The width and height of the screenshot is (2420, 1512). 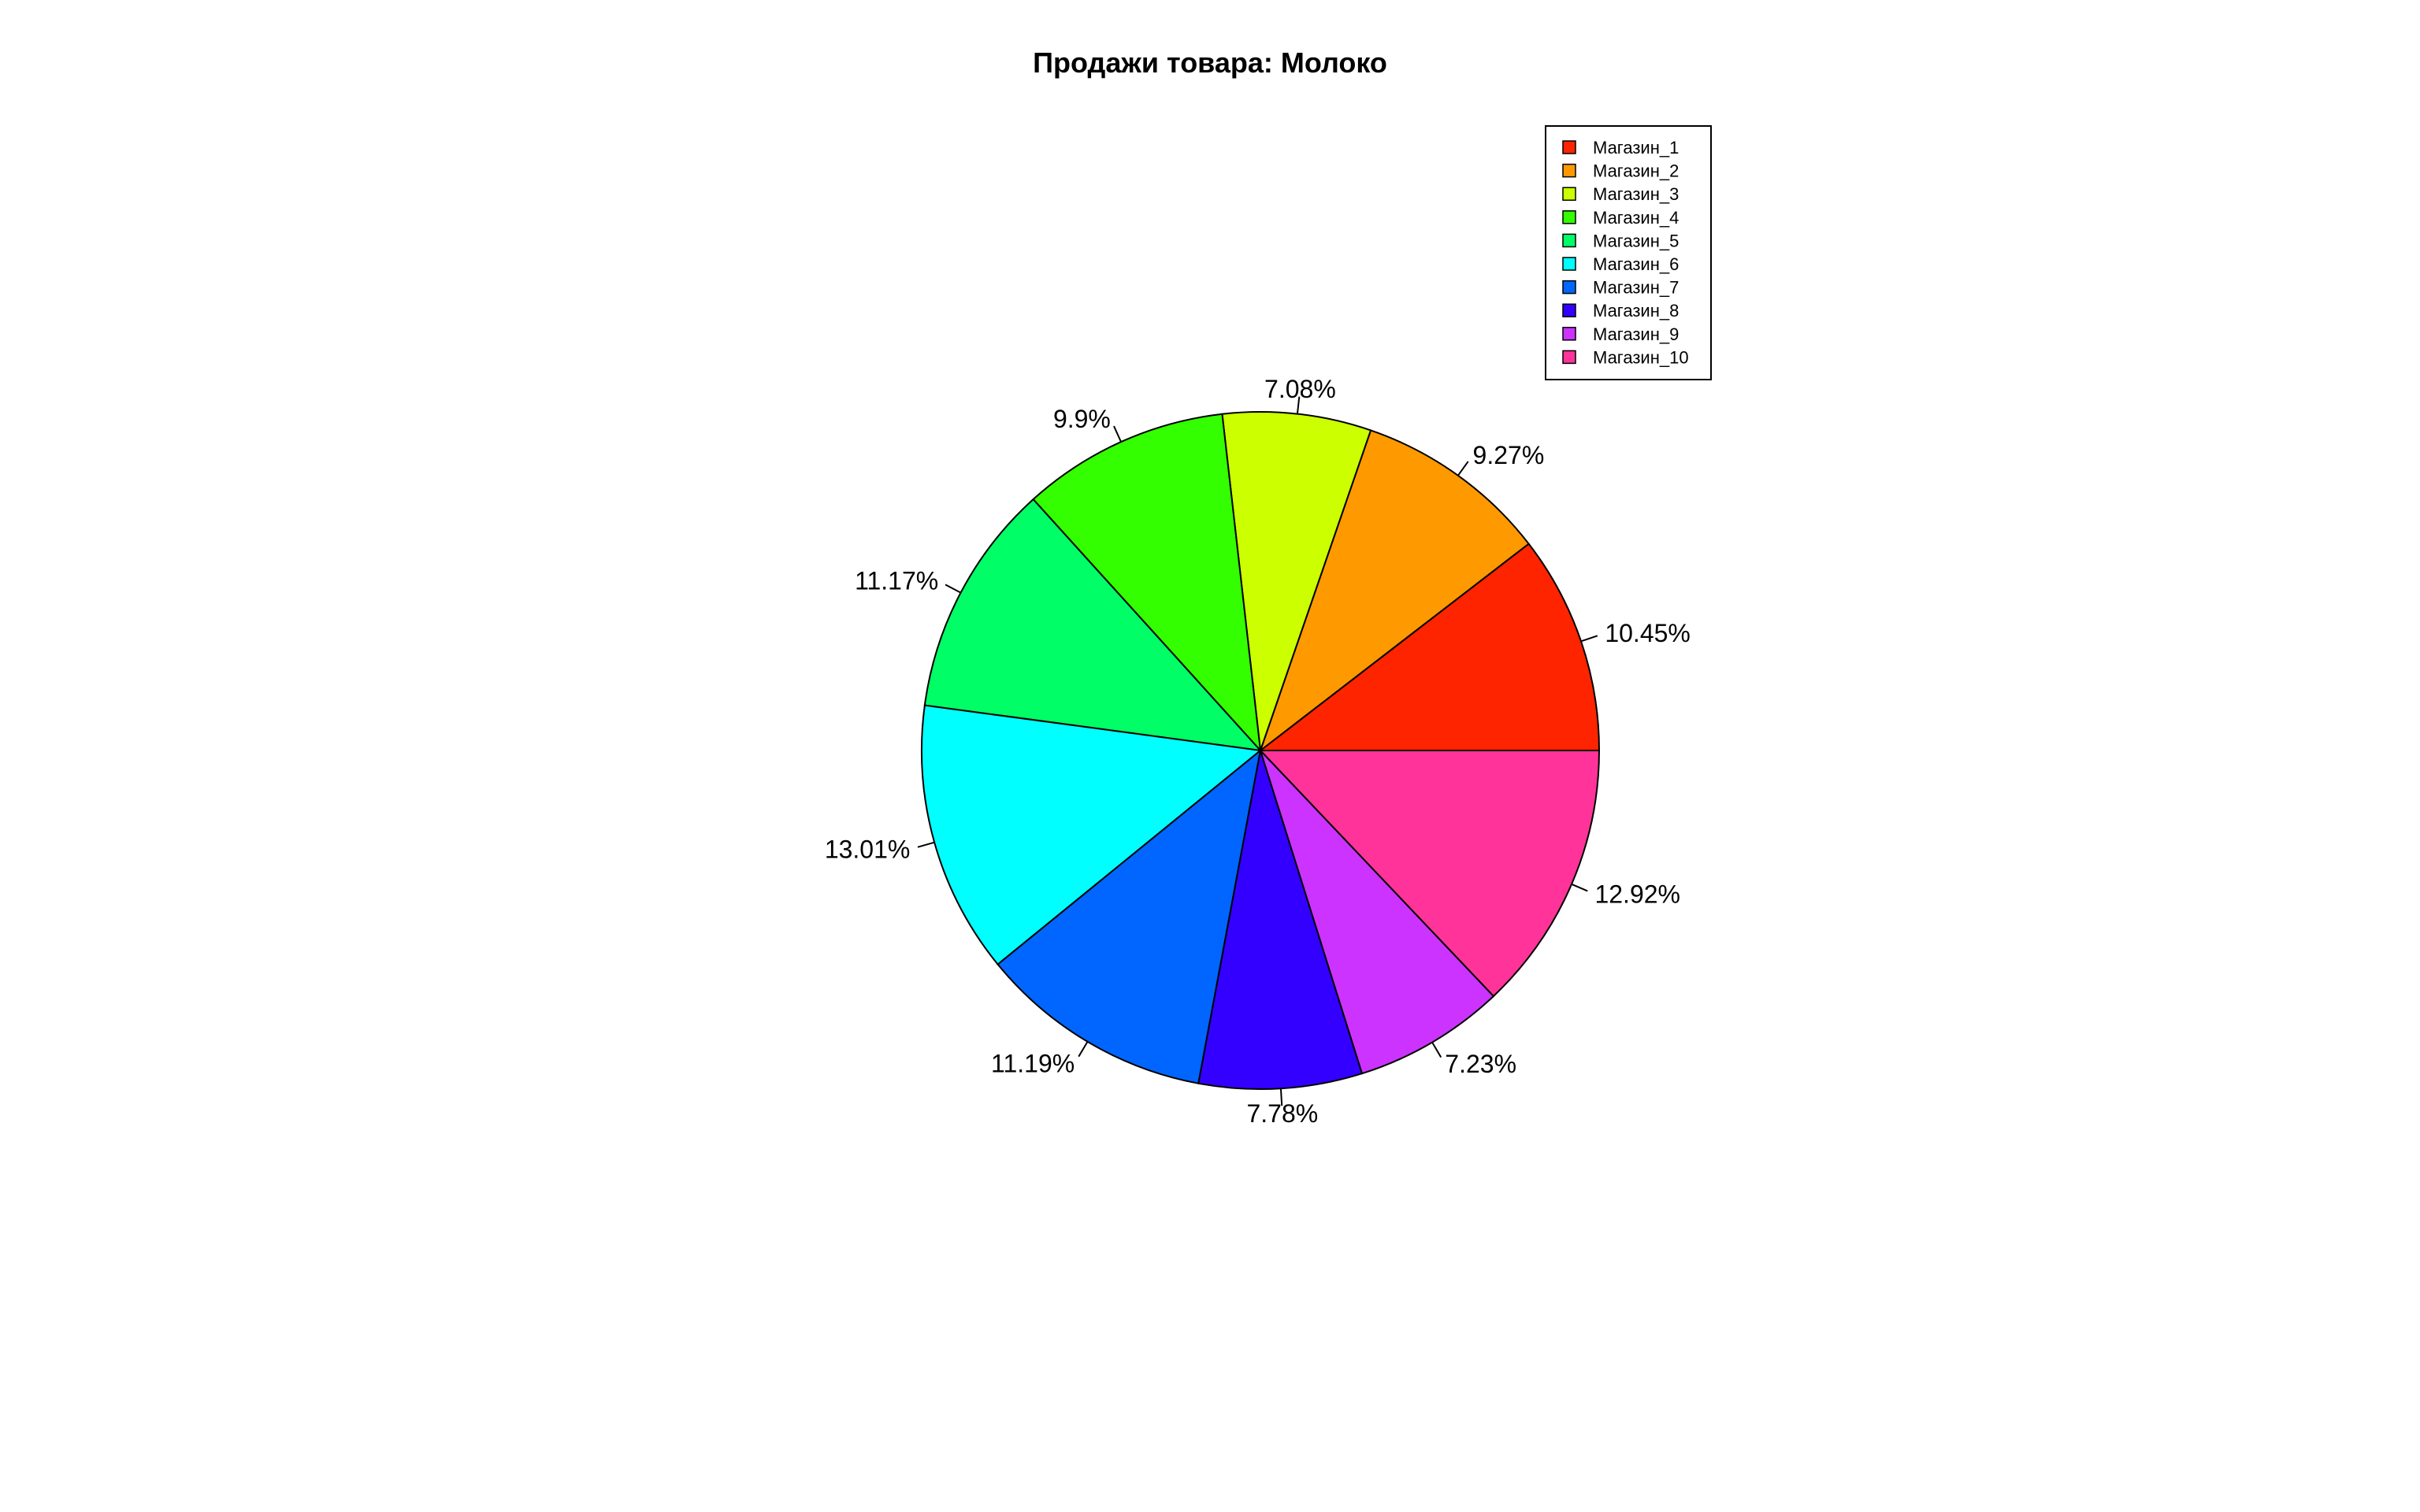 I want to click on legend-label-2: Магазин_2, so click(x=1636, y=171).